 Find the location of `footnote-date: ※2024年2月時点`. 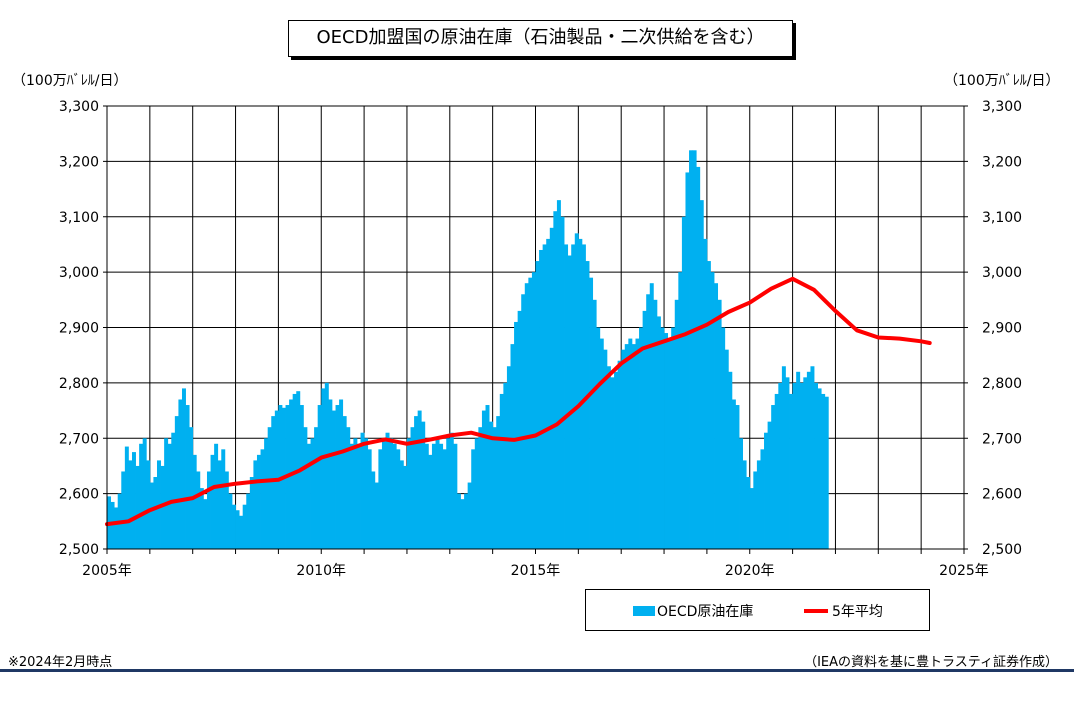

footnote-date: ※2024年2月時点 is located at coordinates (60, 662).